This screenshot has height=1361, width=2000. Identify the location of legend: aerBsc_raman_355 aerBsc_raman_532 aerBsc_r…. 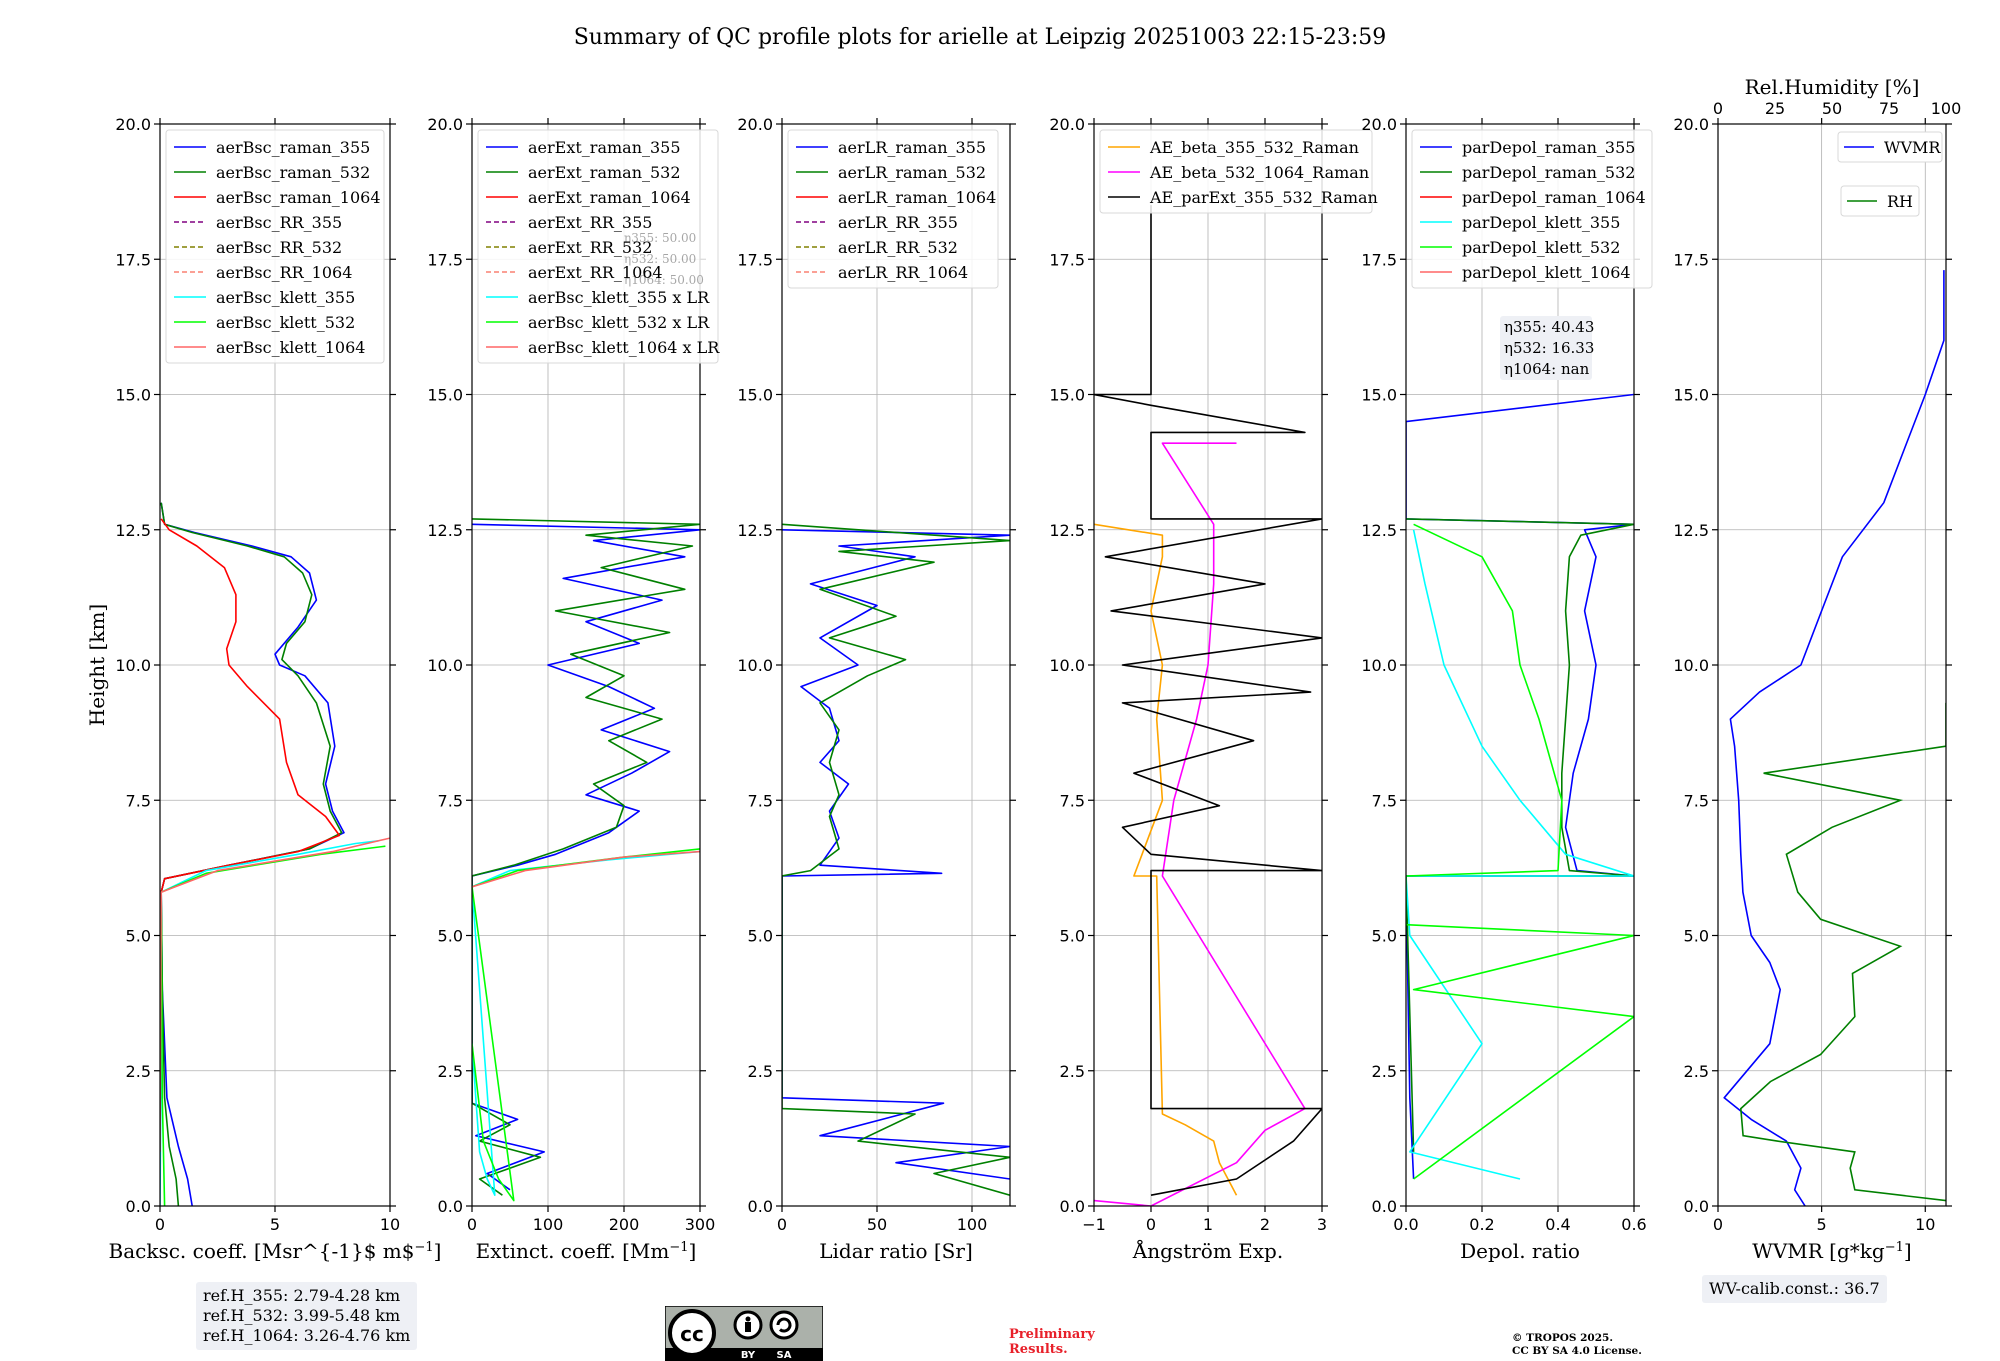
(275, 246).